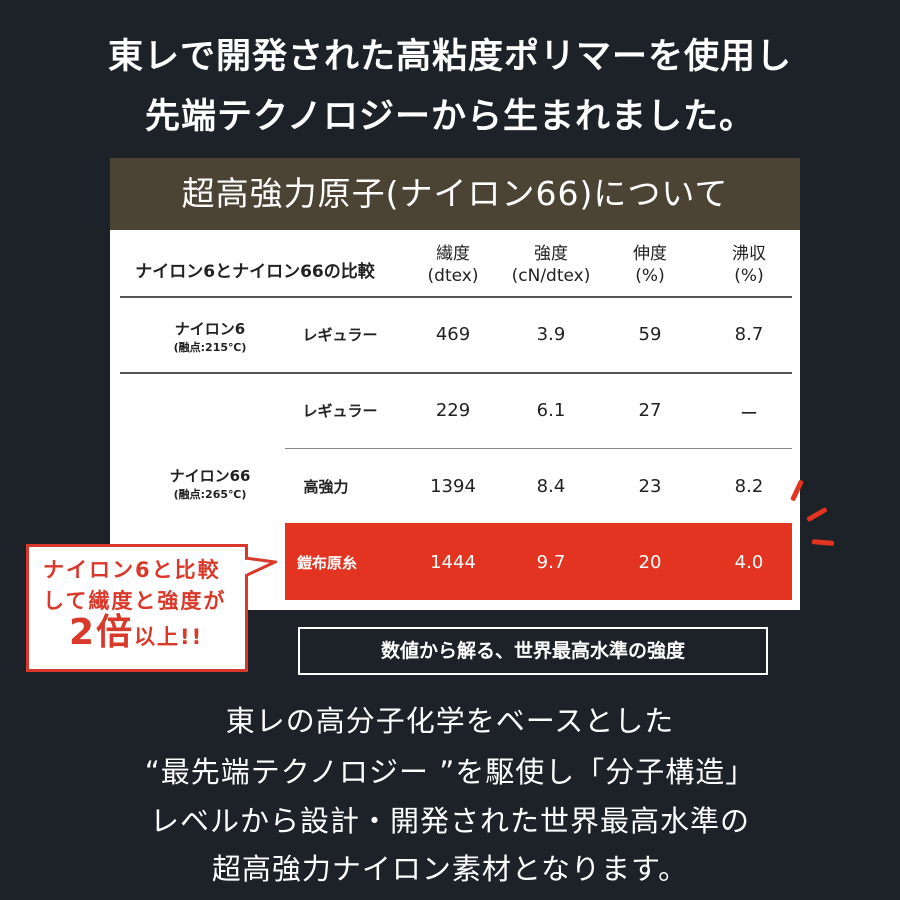 This screenshot has width=900, height=900. Describe the element at coordinates (210, 337) in the screenshot. I see `group-nylon6: ナイロン6 (融点:215℃)` at that location.